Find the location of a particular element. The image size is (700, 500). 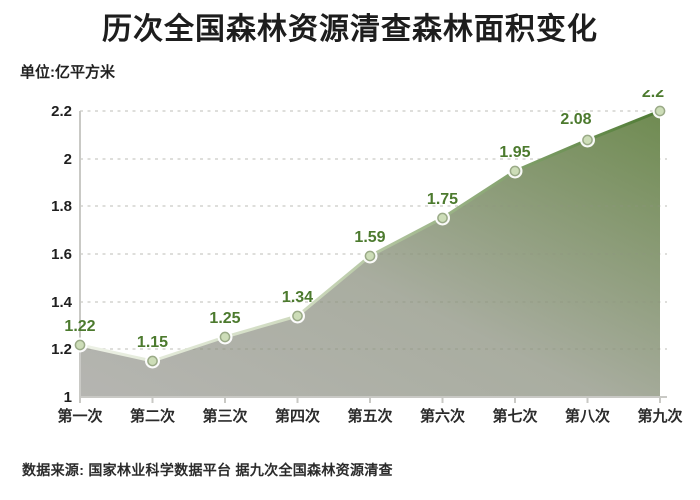

y-tick-label: 2 is located at coordinates (68, 159).